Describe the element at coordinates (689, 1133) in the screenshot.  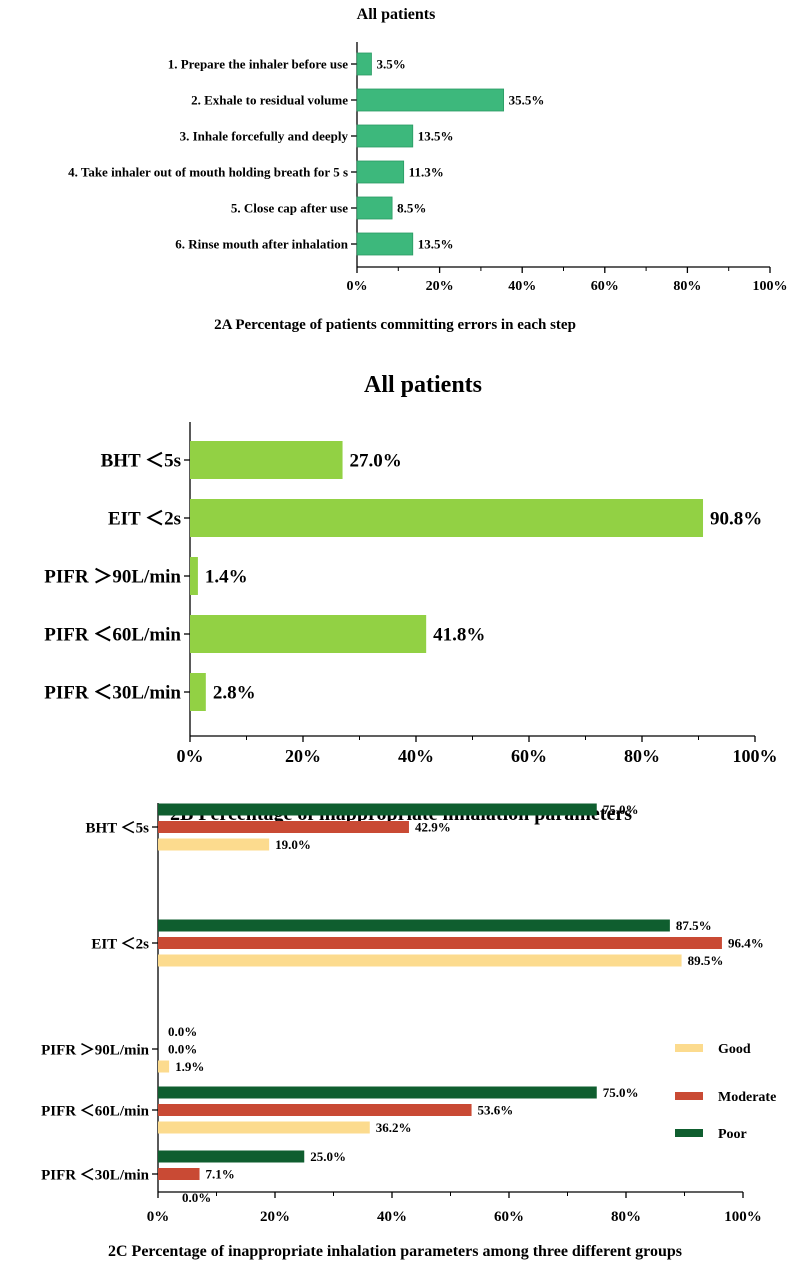
I see `legend-swatch-poor` at that location.